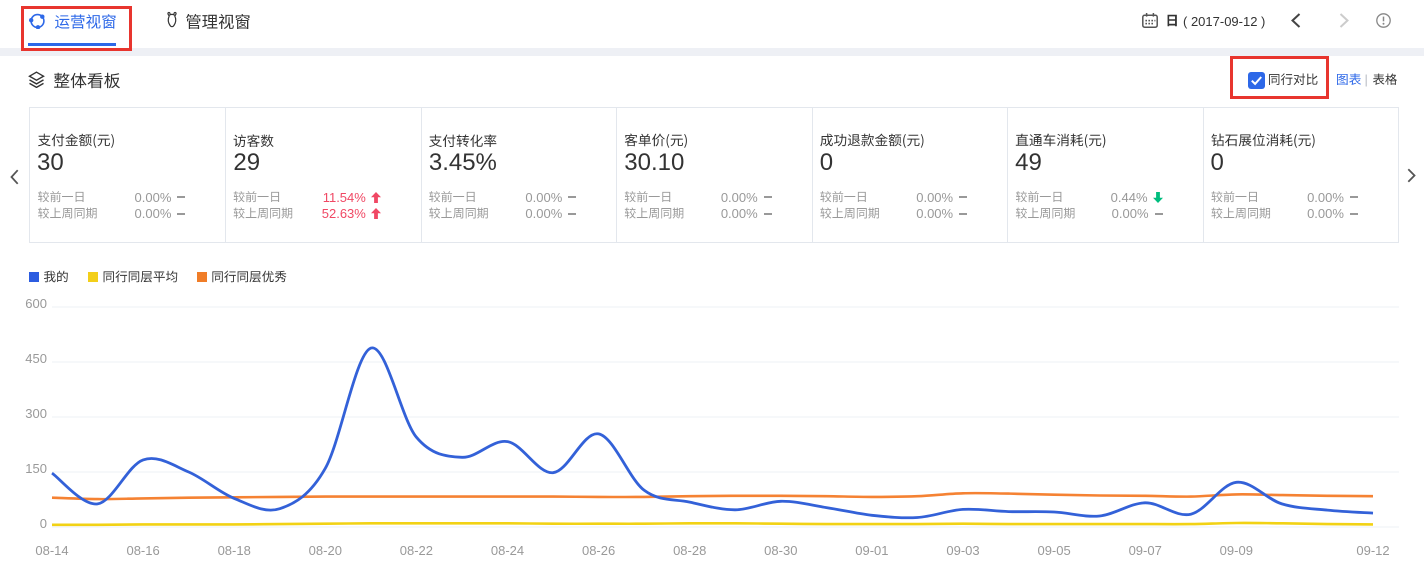 Image resolution: width=1424 pixels, height=575 pixels. Describe the element at coordinates (1372, 550) in the screenshot. I see `svg-text: 09-12` at that location.